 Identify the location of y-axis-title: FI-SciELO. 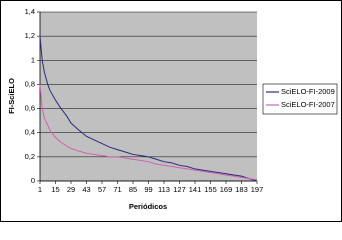
(11, 96).